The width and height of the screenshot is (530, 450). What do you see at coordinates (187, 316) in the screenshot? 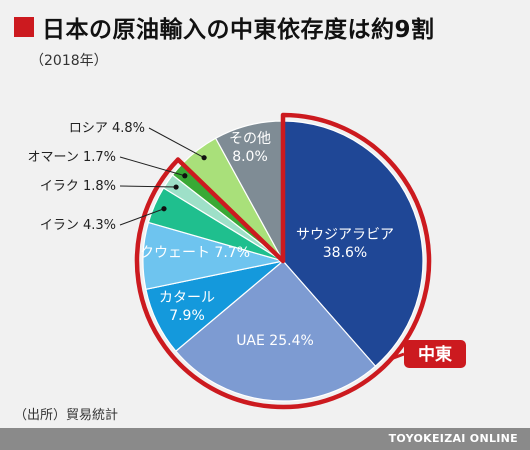
I see `slice-value-label: 7.9%` at bounding box center [187, 316].